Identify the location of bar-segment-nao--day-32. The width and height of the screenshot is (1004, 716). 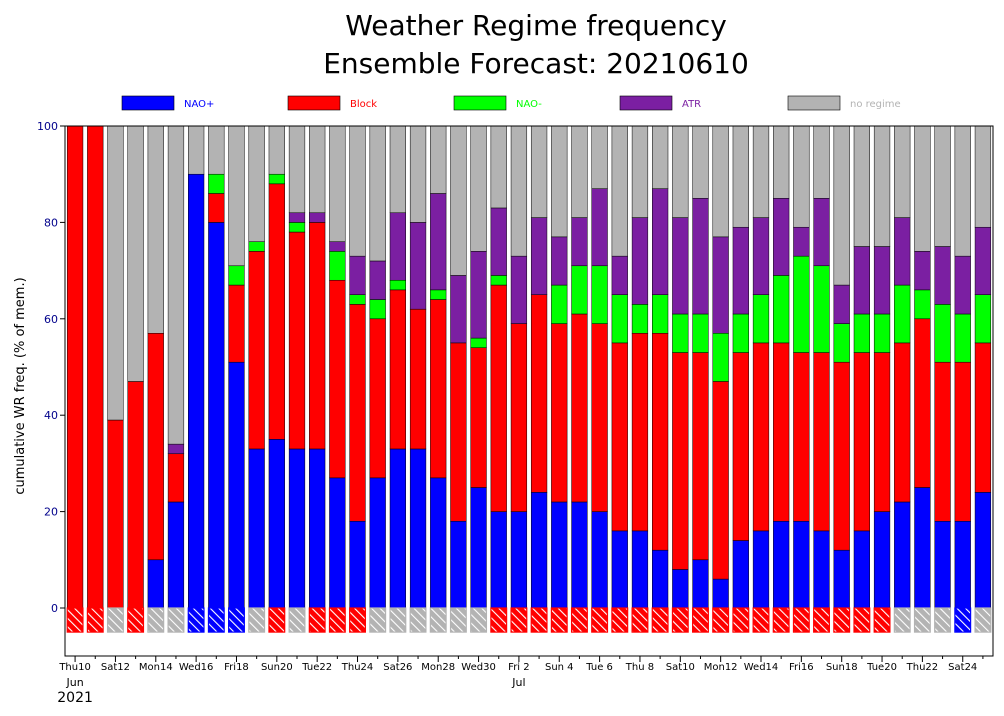
(720, 357).